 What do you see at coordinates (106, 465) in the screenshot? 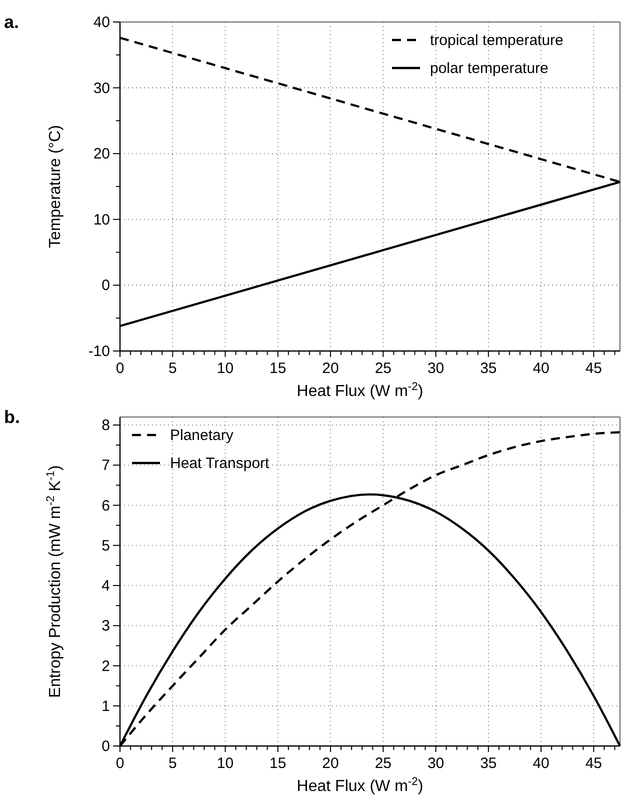
I see `y-tick-label: 7` at bounding box center [106, 465].